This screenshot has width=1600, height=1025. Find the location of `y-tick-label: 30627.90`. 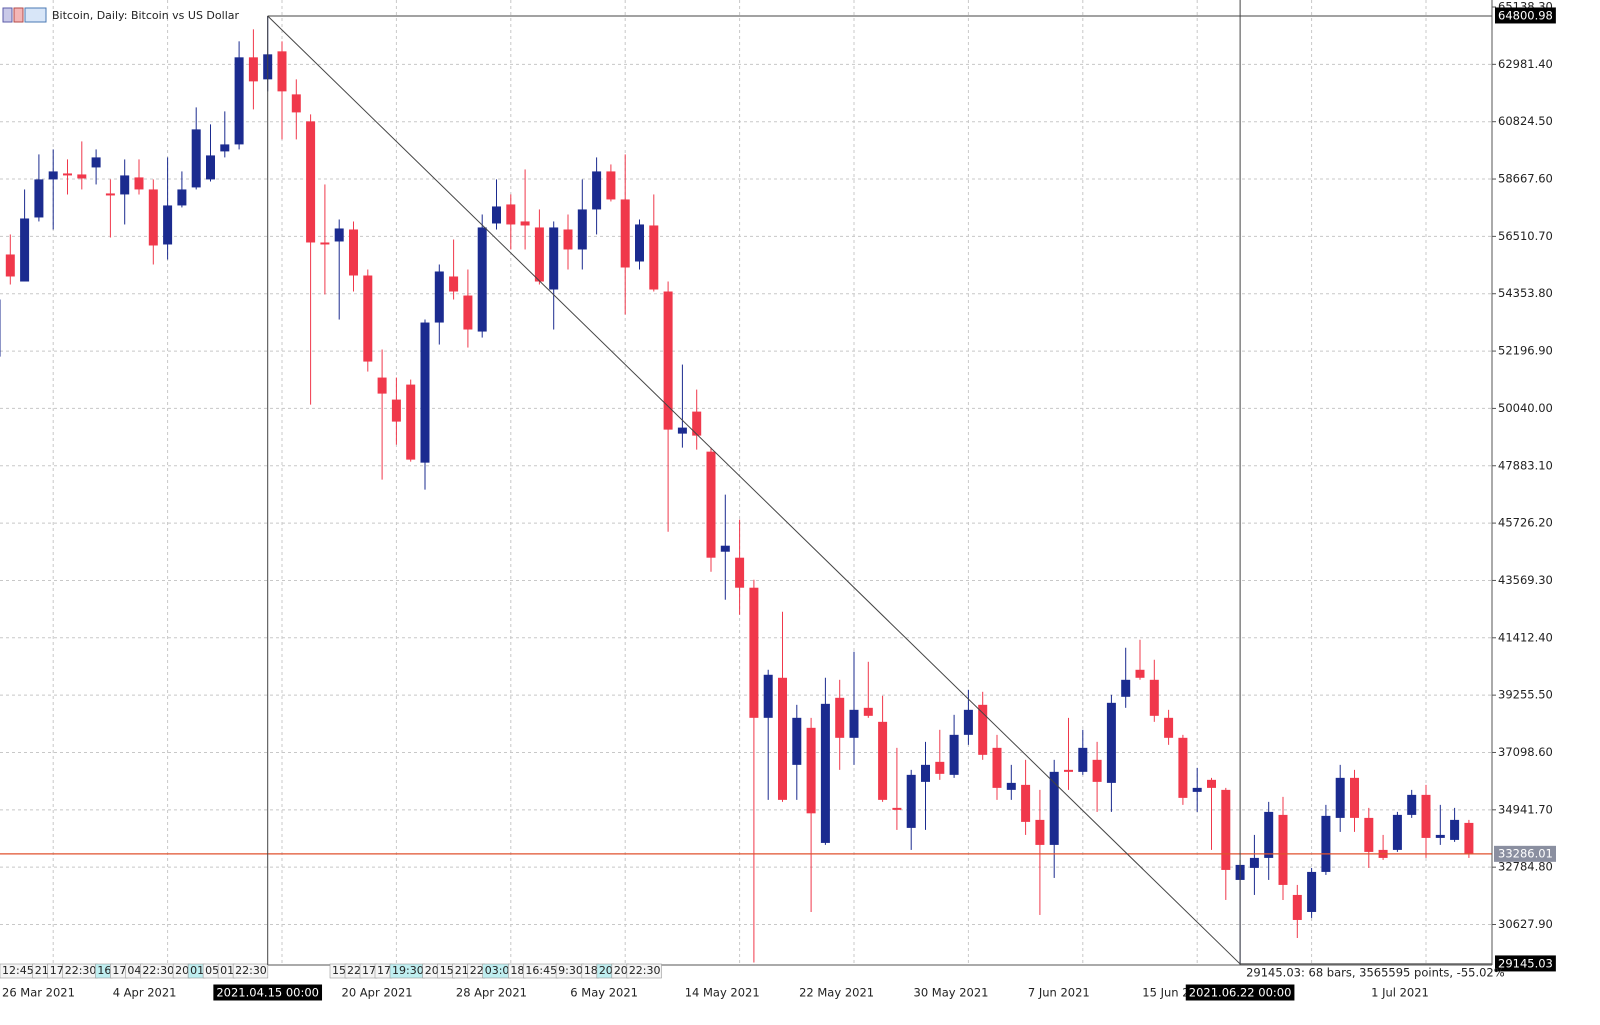

y-tick-label: 30627.90 is located at coordinates (1525, 924).